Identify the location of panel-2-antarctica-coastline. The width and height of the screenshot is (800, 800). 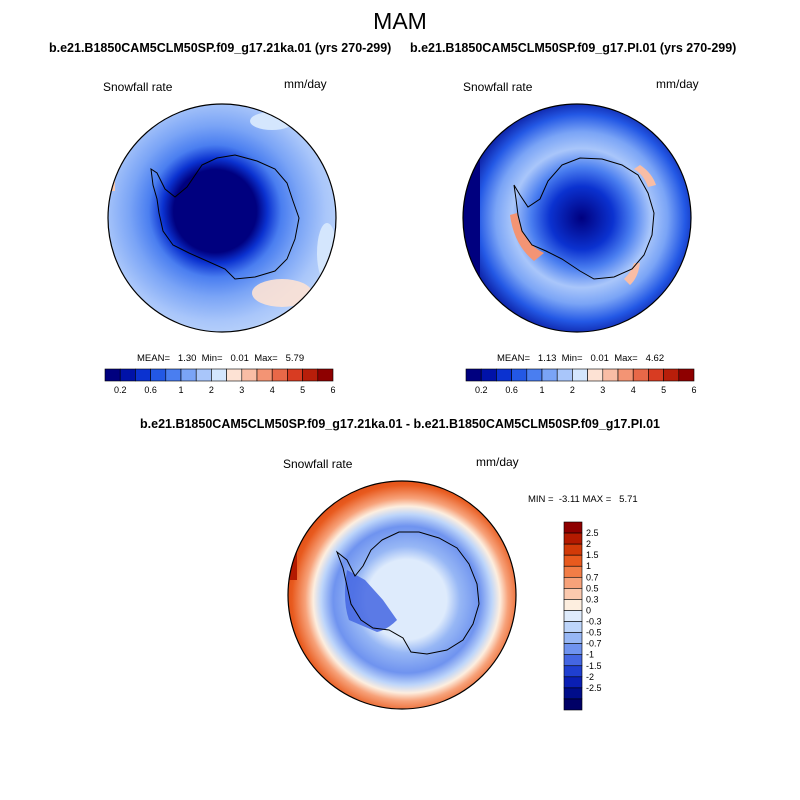
(584, 218).